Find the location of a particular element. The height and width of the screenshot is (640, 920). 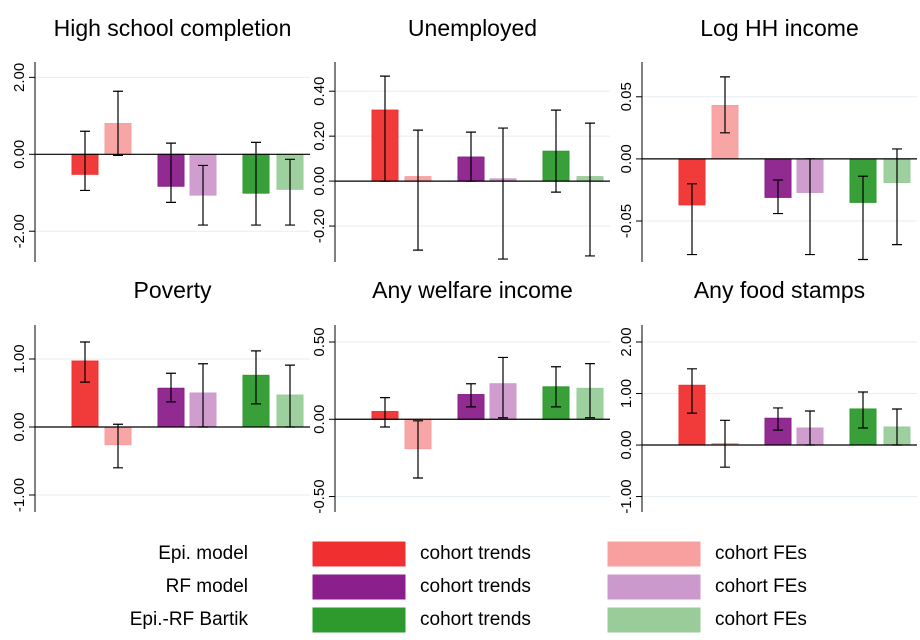

bar is located at coordinates (778, 178).